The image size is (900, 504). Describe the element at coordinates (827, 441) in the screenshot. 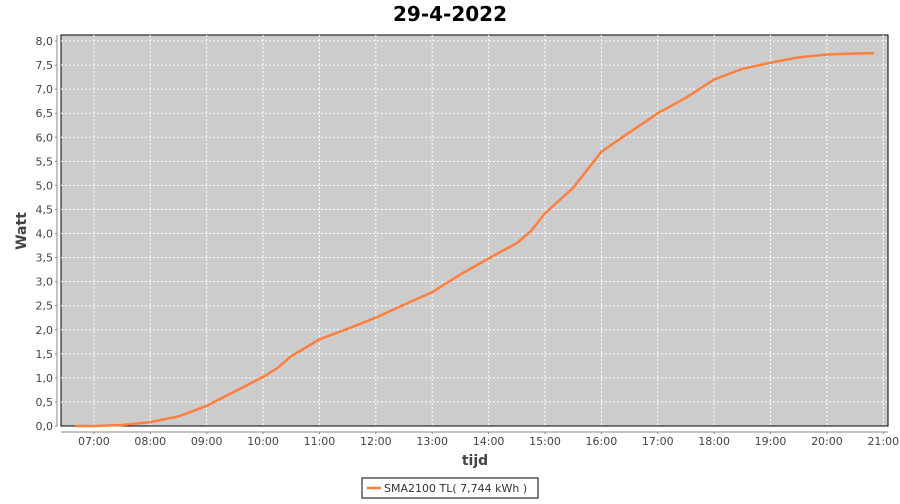

I see `x-tick-label: 20:00` at that location.